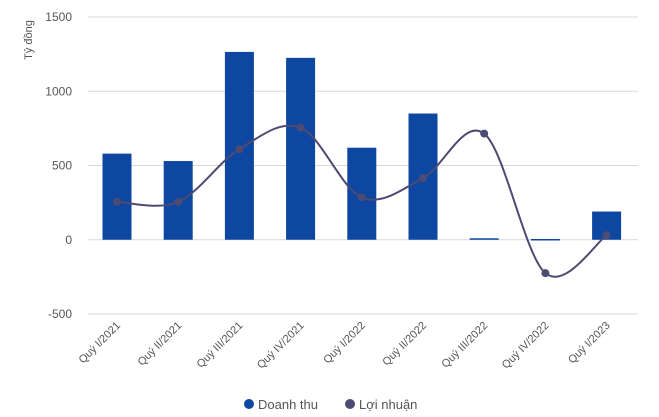 The image size is (659, 417). I want to click on bar-quy-iv-2022, so click(545, 240).